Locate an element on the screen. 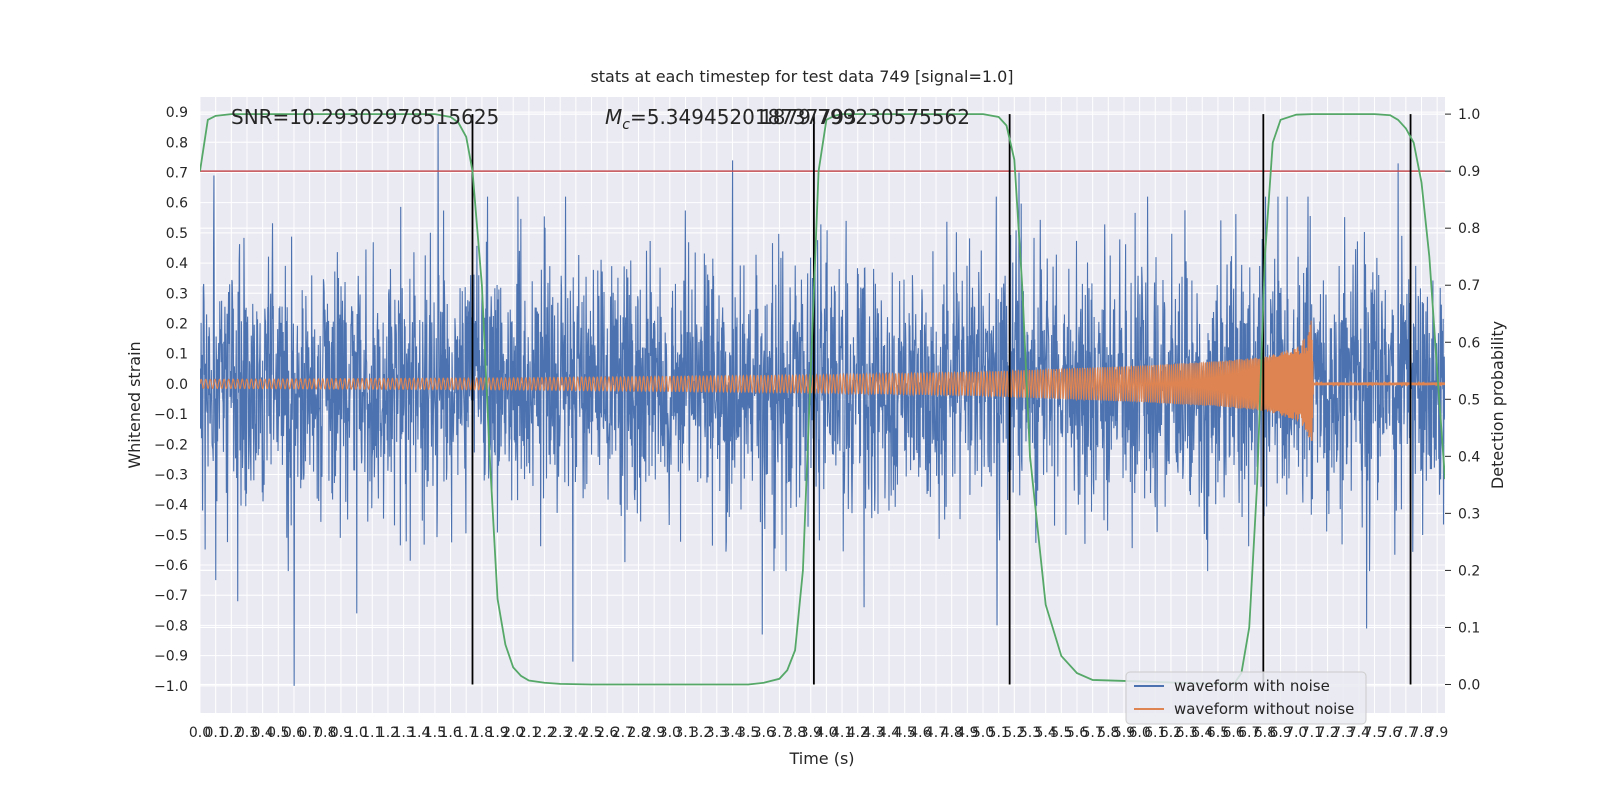 The height and width of the screenshot is (800, 1600). right-y-tick-label: 1.0 is located at coordinates (1469, 115).